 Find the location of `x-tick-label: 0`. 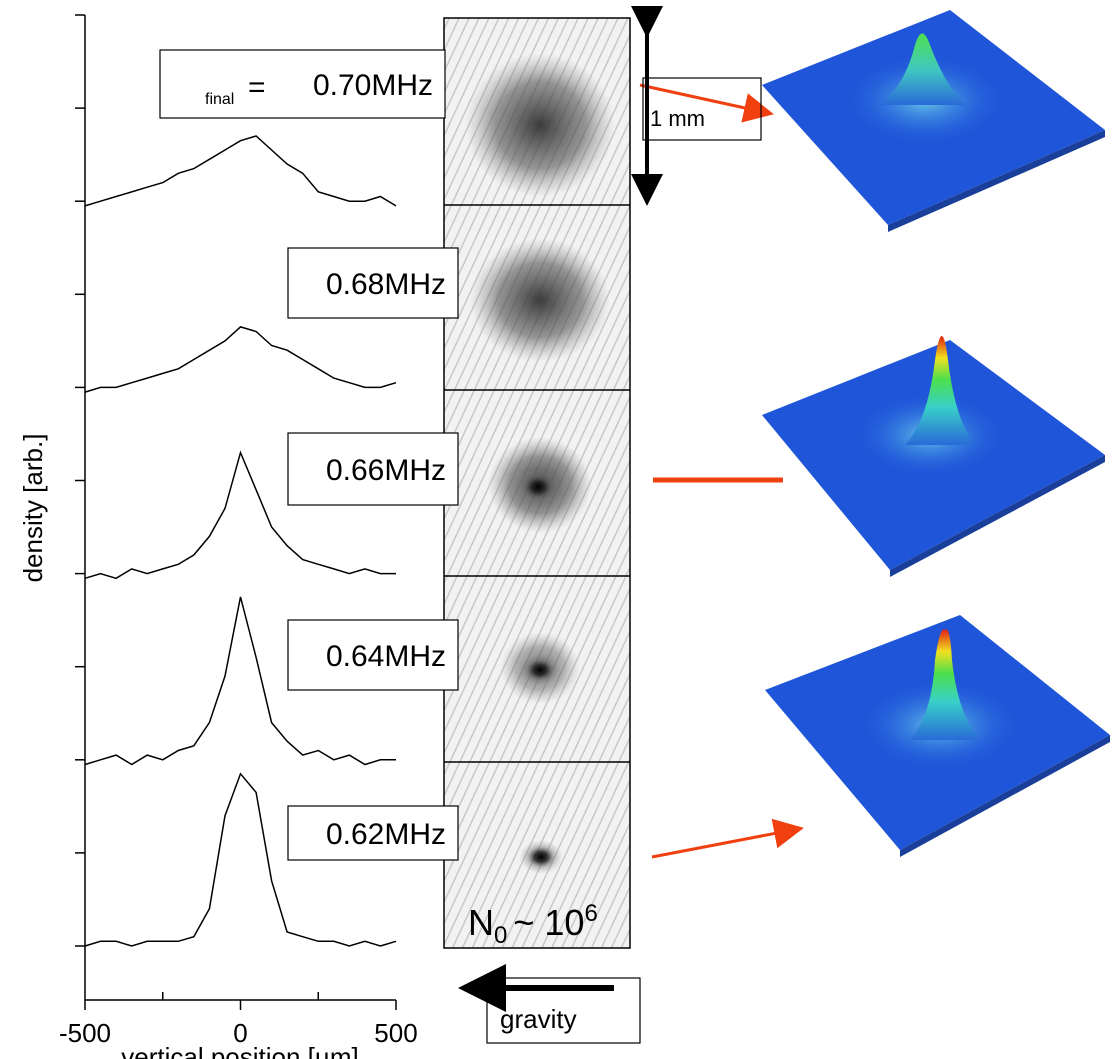

x-tick-label: 0 is located at coordinates (240, 1033).